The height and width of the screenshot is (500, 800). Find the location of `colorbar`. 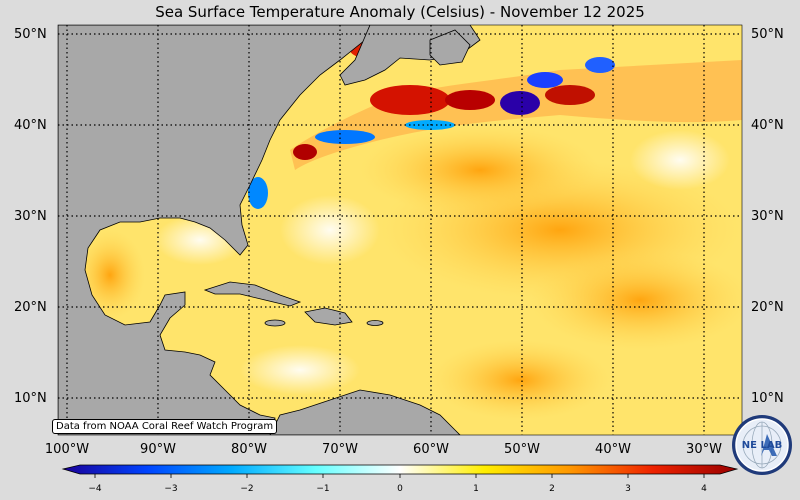

colorbar is located at coordinates (400, 469).